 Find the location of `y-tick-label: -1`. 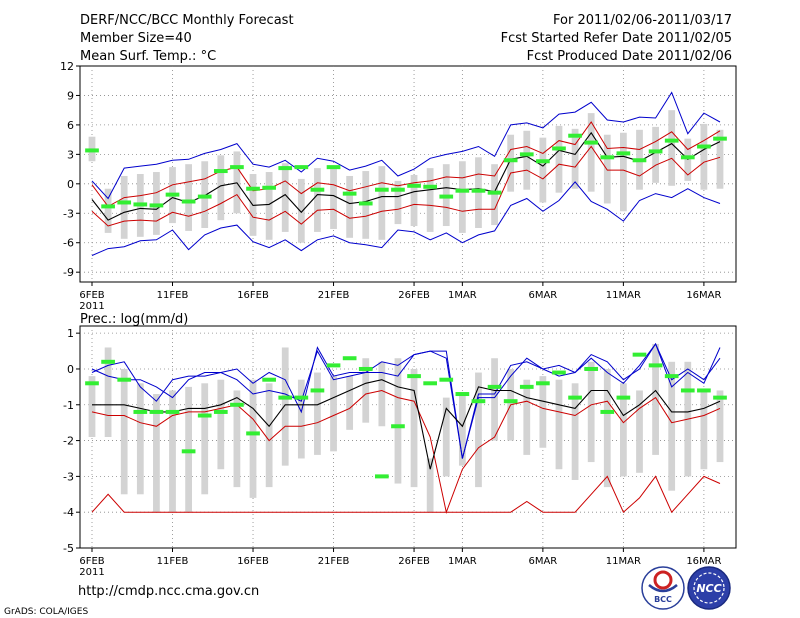

y-tick-label: -1 is located at coordinates (68, 405).